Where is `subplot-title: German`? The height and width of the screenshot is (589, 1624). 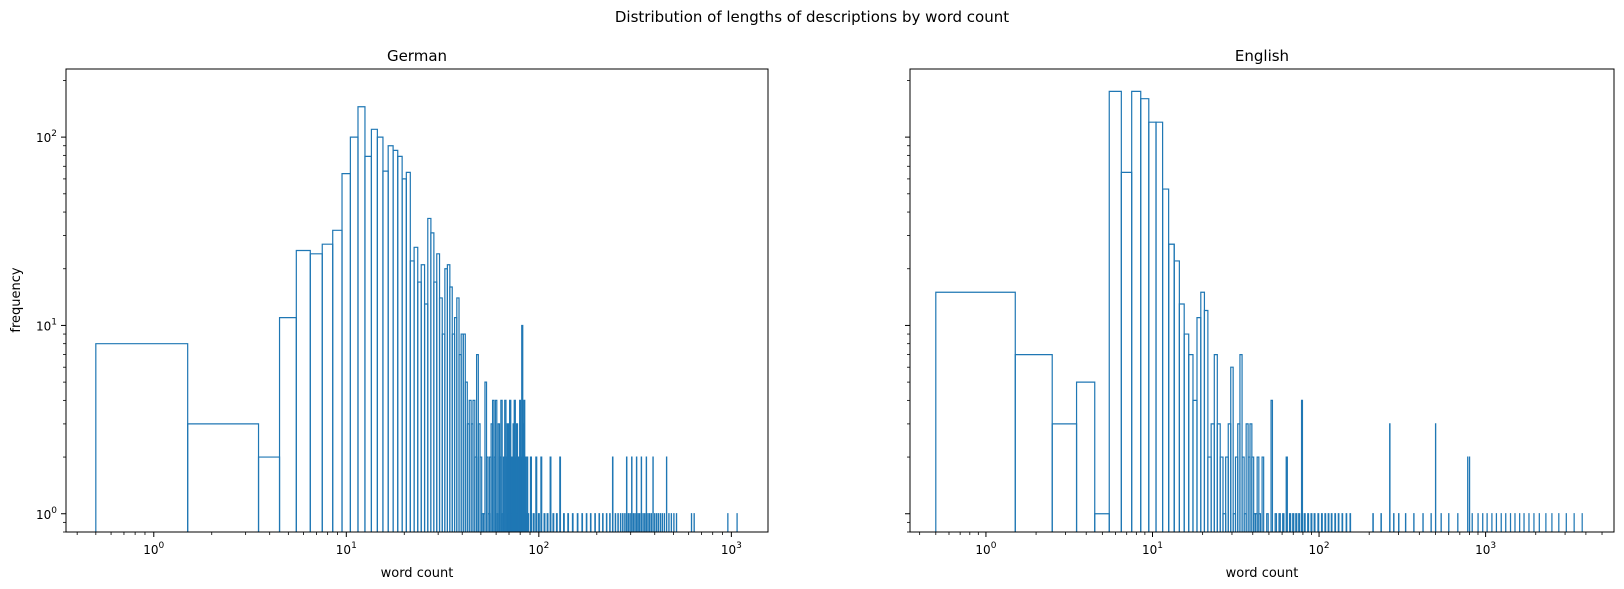
subplot-title: German is located at coordinates (417, 56).